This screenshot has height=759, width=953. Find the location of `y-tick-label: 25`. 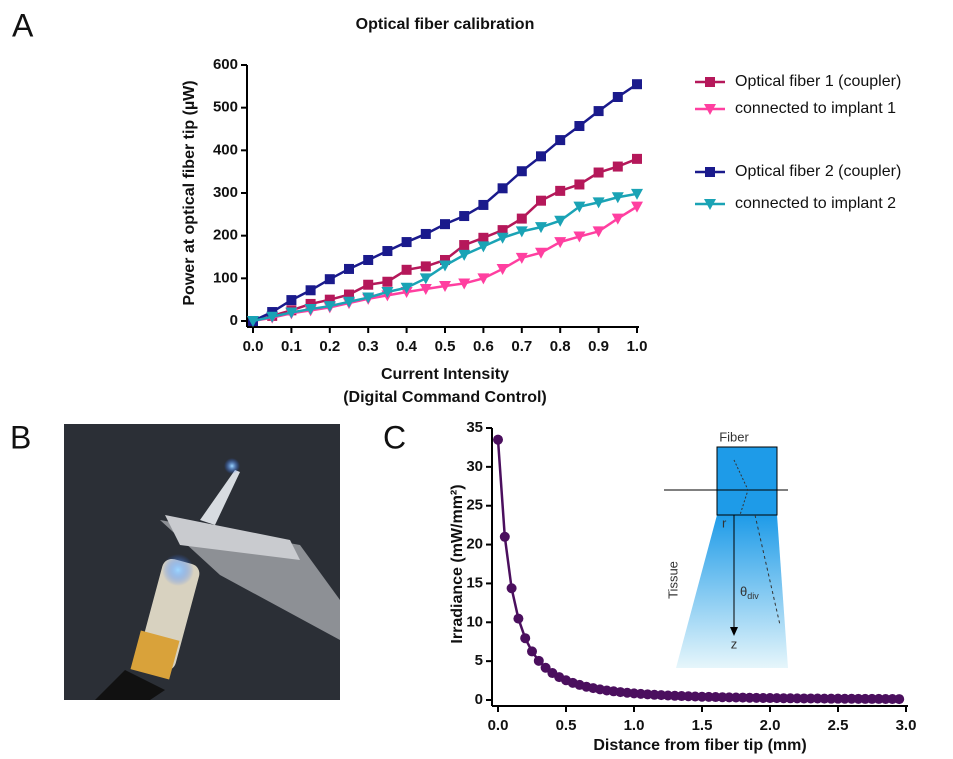

y-tick-label: 25 is located at coordinates (474, 505).